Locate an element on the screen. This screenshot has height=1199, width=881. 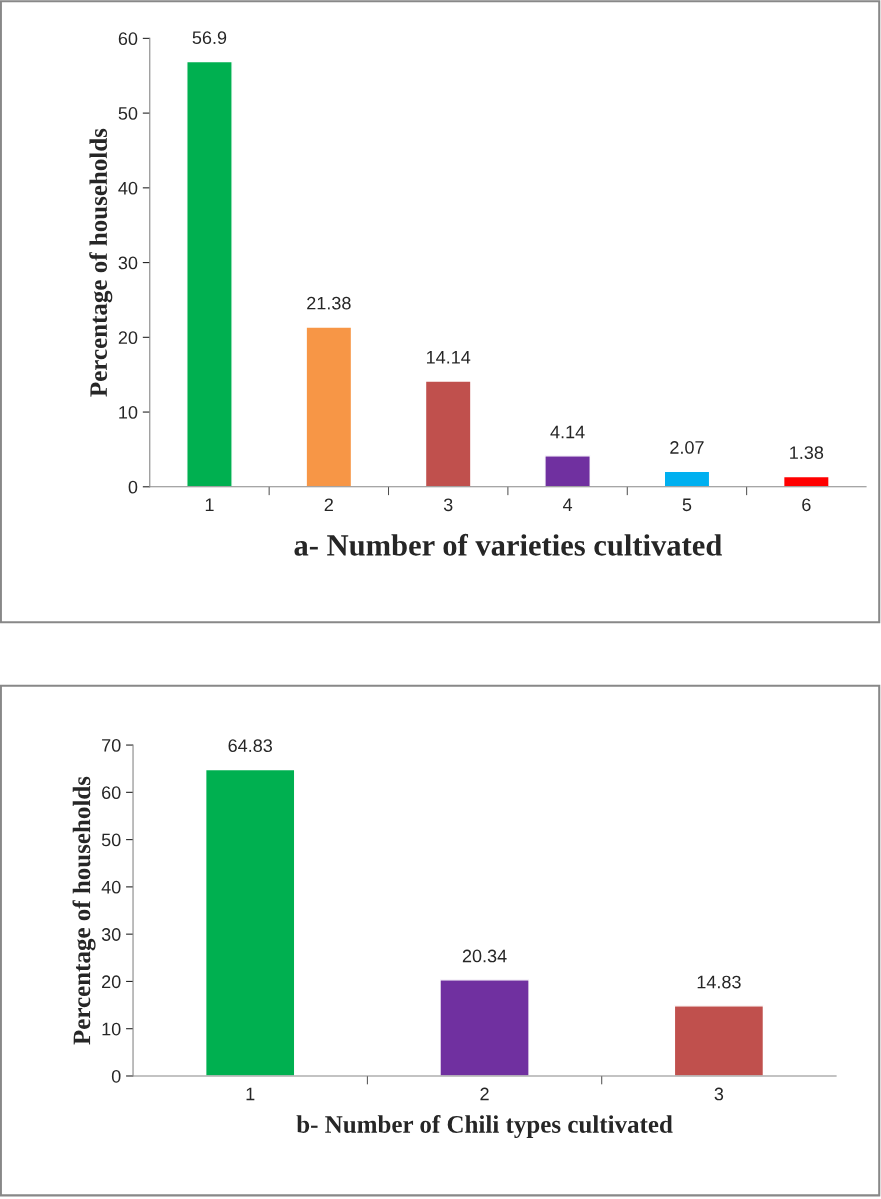
data-label: 56.9 is located at coordinates (209, 38).